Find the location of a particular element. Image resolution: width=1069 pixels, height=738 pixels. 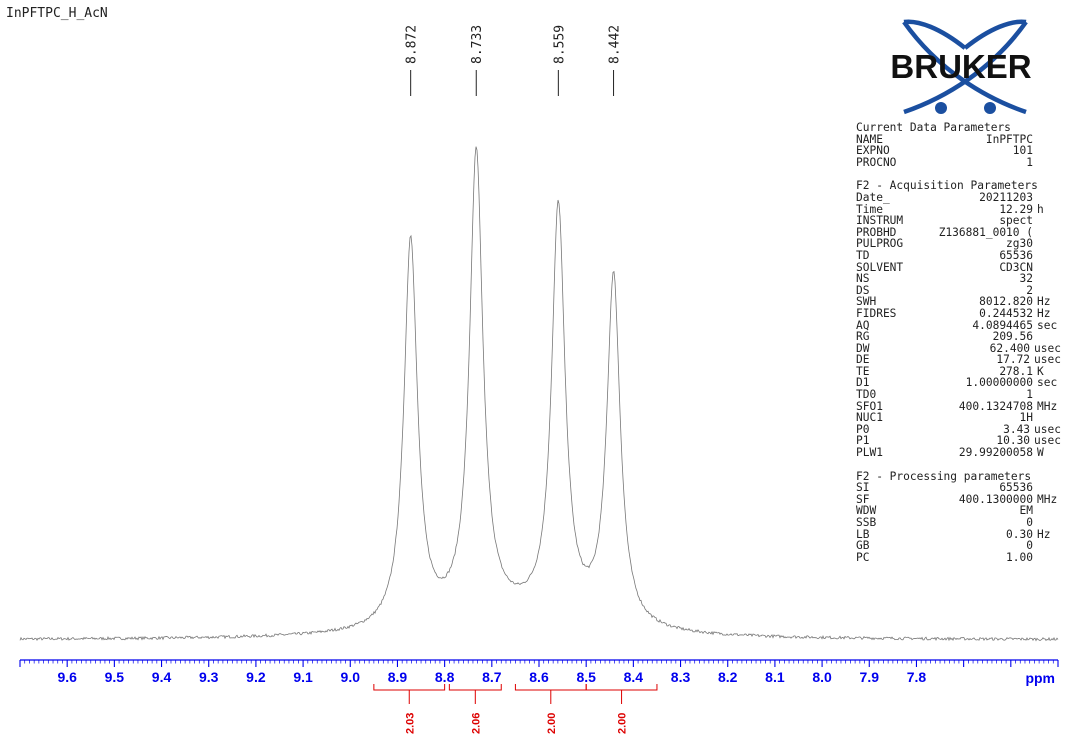

param-row: TD0 1 is located at coordinates (958, 395).